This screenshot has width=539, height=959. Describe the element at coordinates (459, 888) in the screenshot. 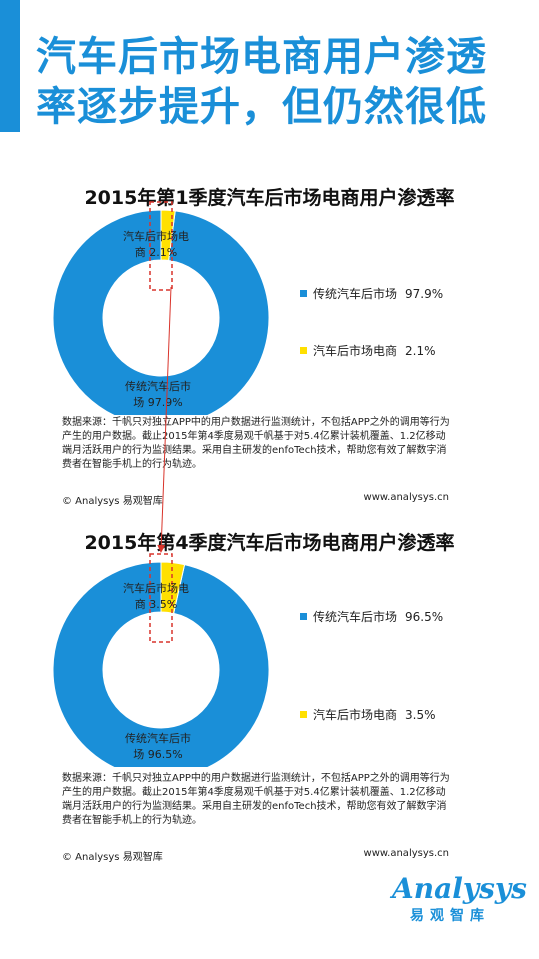

I see `logo-wordmark: Analysys` at that location.